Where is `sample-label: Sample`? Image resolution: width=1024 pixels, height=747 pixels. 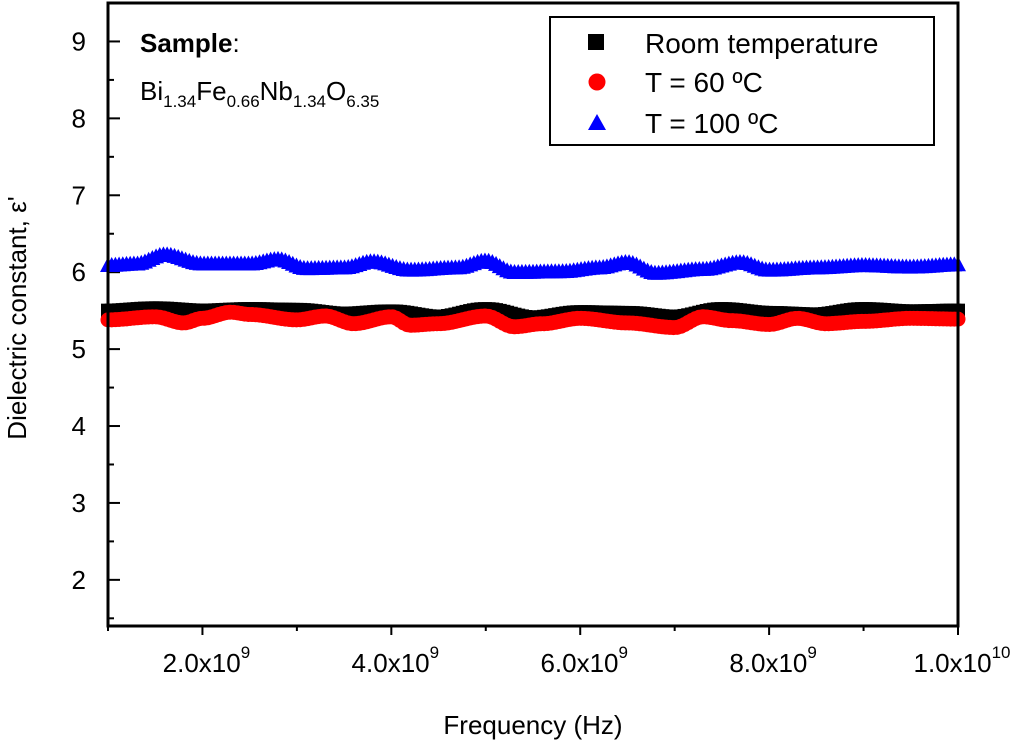
sample-label: Sample is located at coordinates (186, 43).